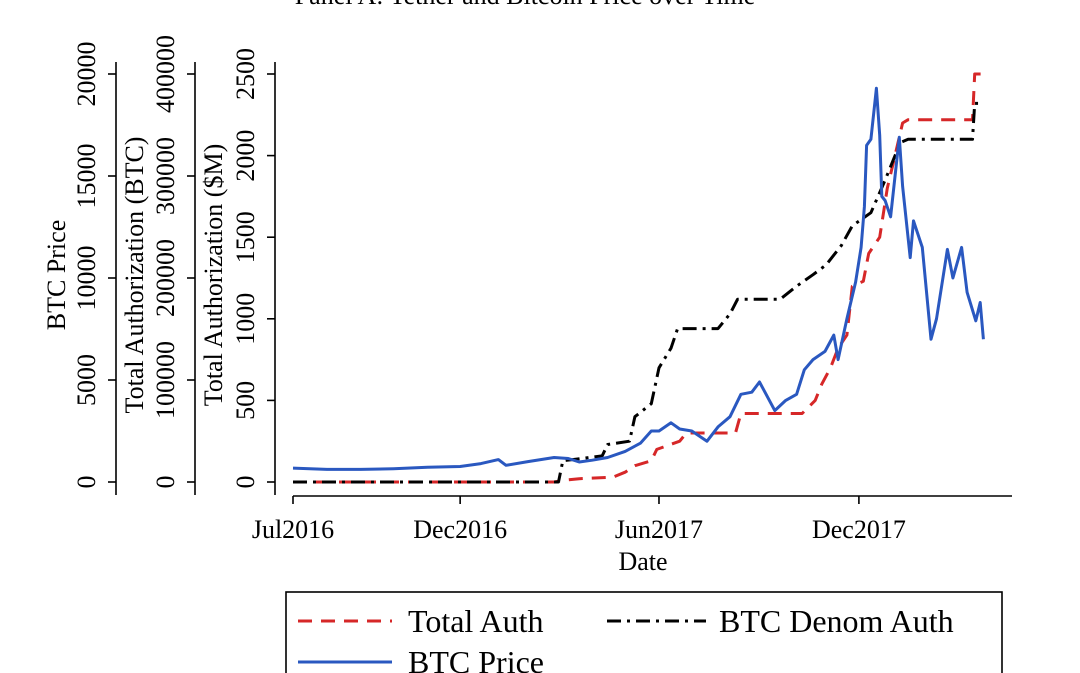  I want to click on y-tick-label: 400000, so click(165, 74).